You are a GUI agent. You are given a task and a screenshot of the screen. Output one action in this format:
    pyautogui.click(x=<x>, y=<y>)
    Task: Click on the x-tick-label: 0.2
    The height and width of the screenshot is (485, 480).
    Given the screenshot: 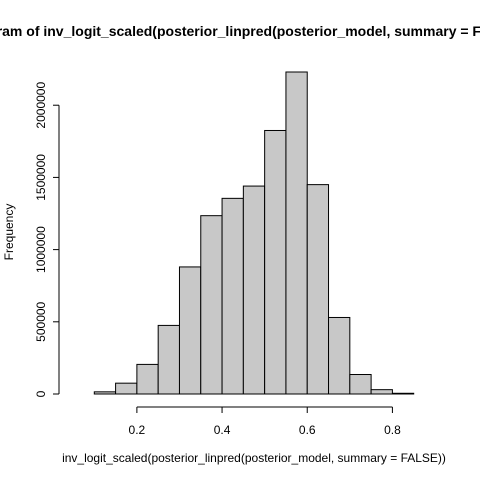 What is the action you would take?
    pyautogui.click(x=137, y=430)
    